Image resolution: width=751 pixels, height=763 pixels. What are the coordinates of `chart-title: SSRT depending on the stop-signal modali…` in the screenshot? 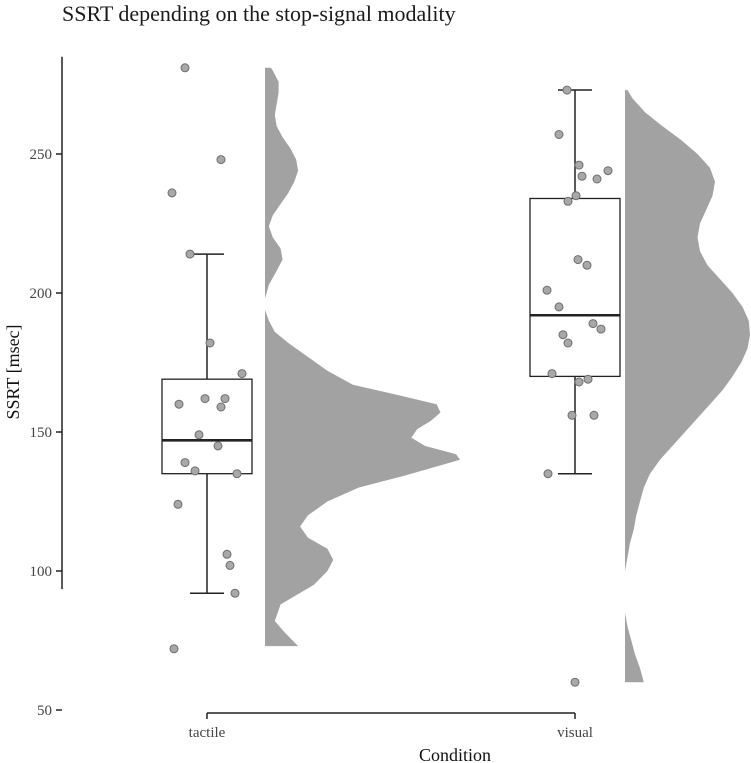 It's located at (259, 13).